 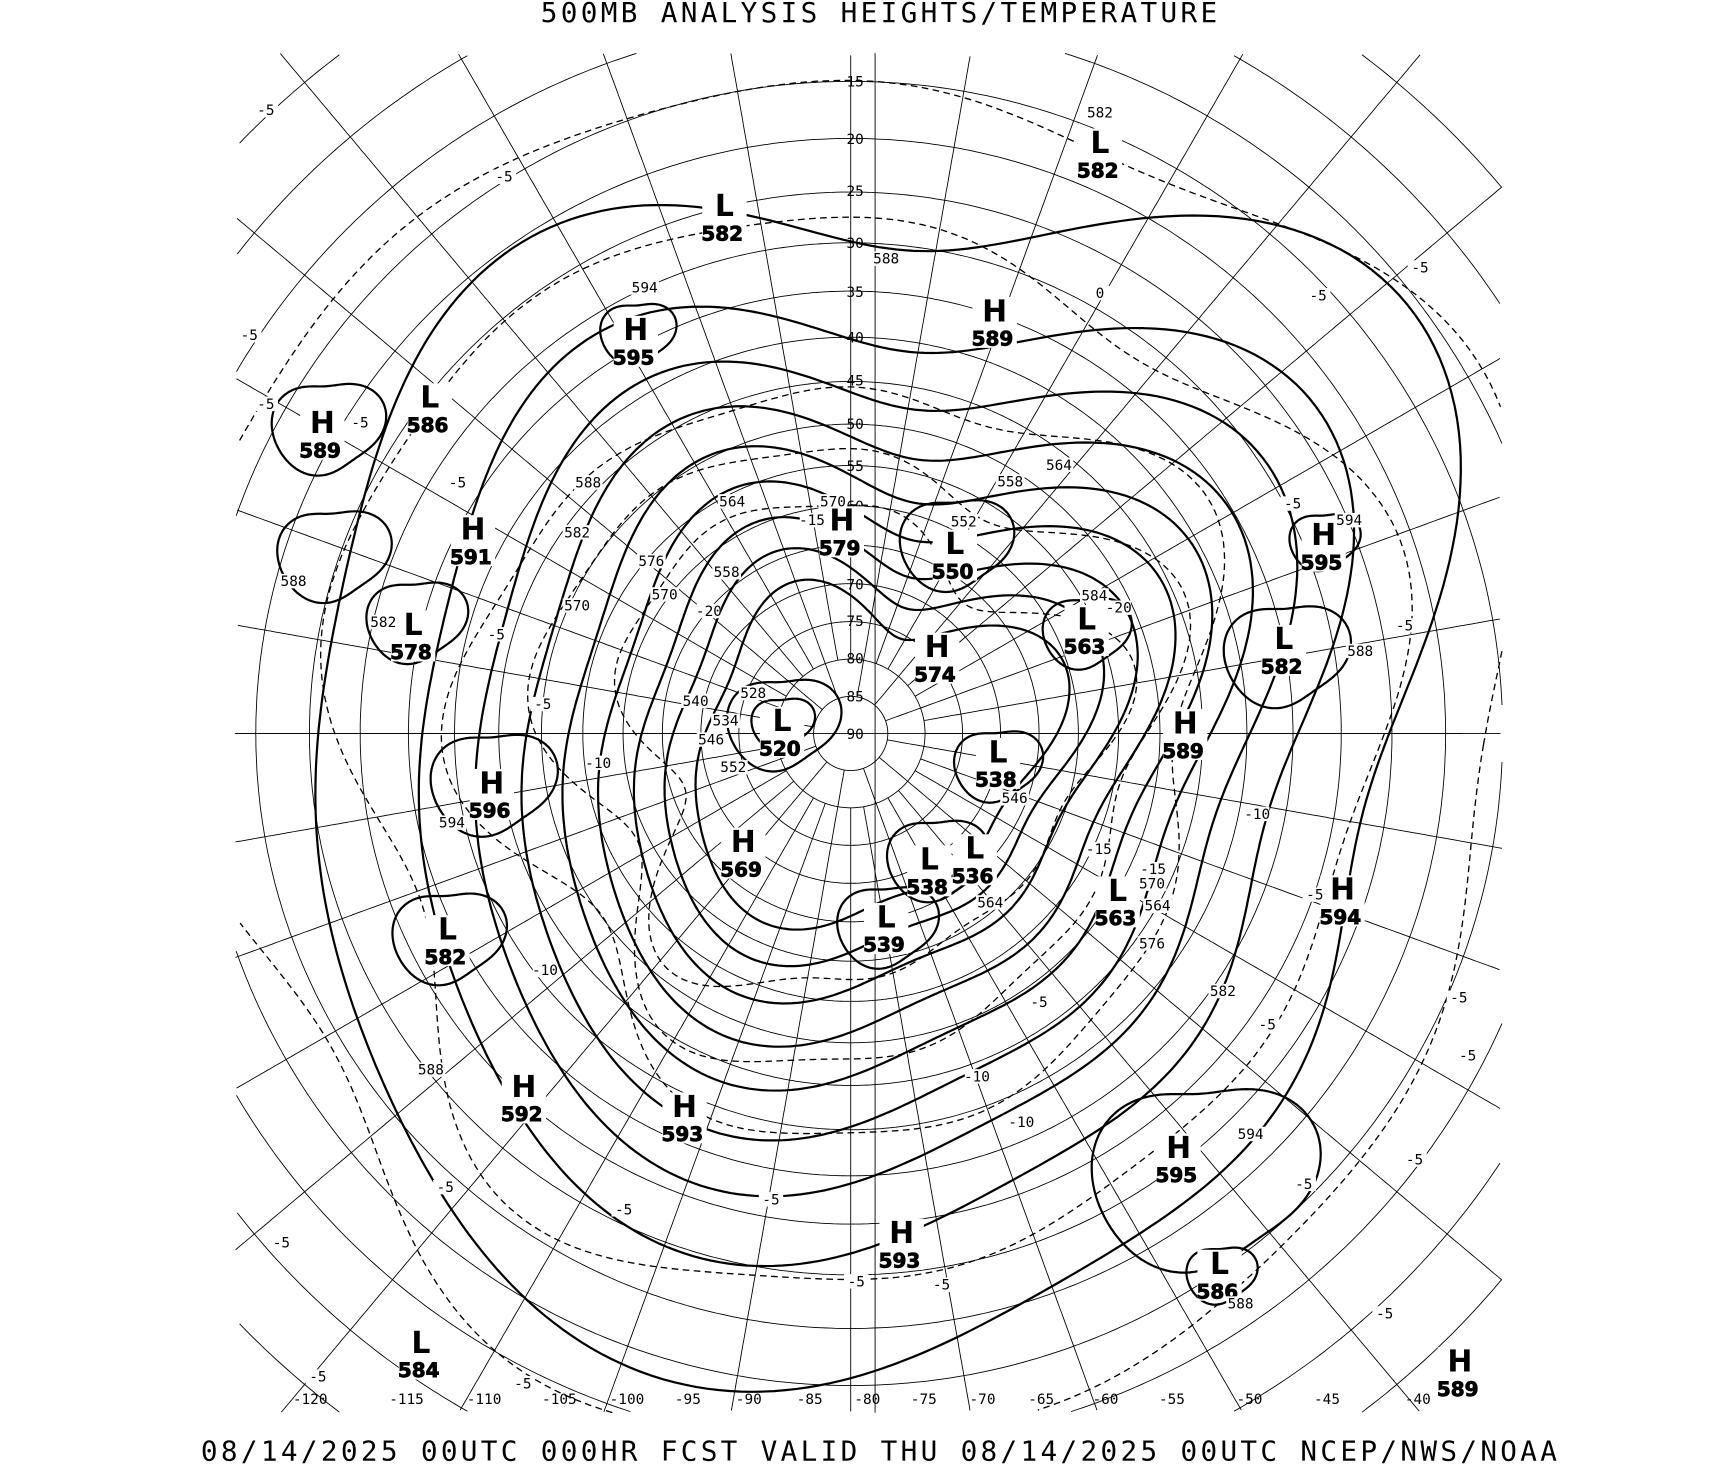 I want to click on pressure-center-value: 592, so click(x=522, y=1114).